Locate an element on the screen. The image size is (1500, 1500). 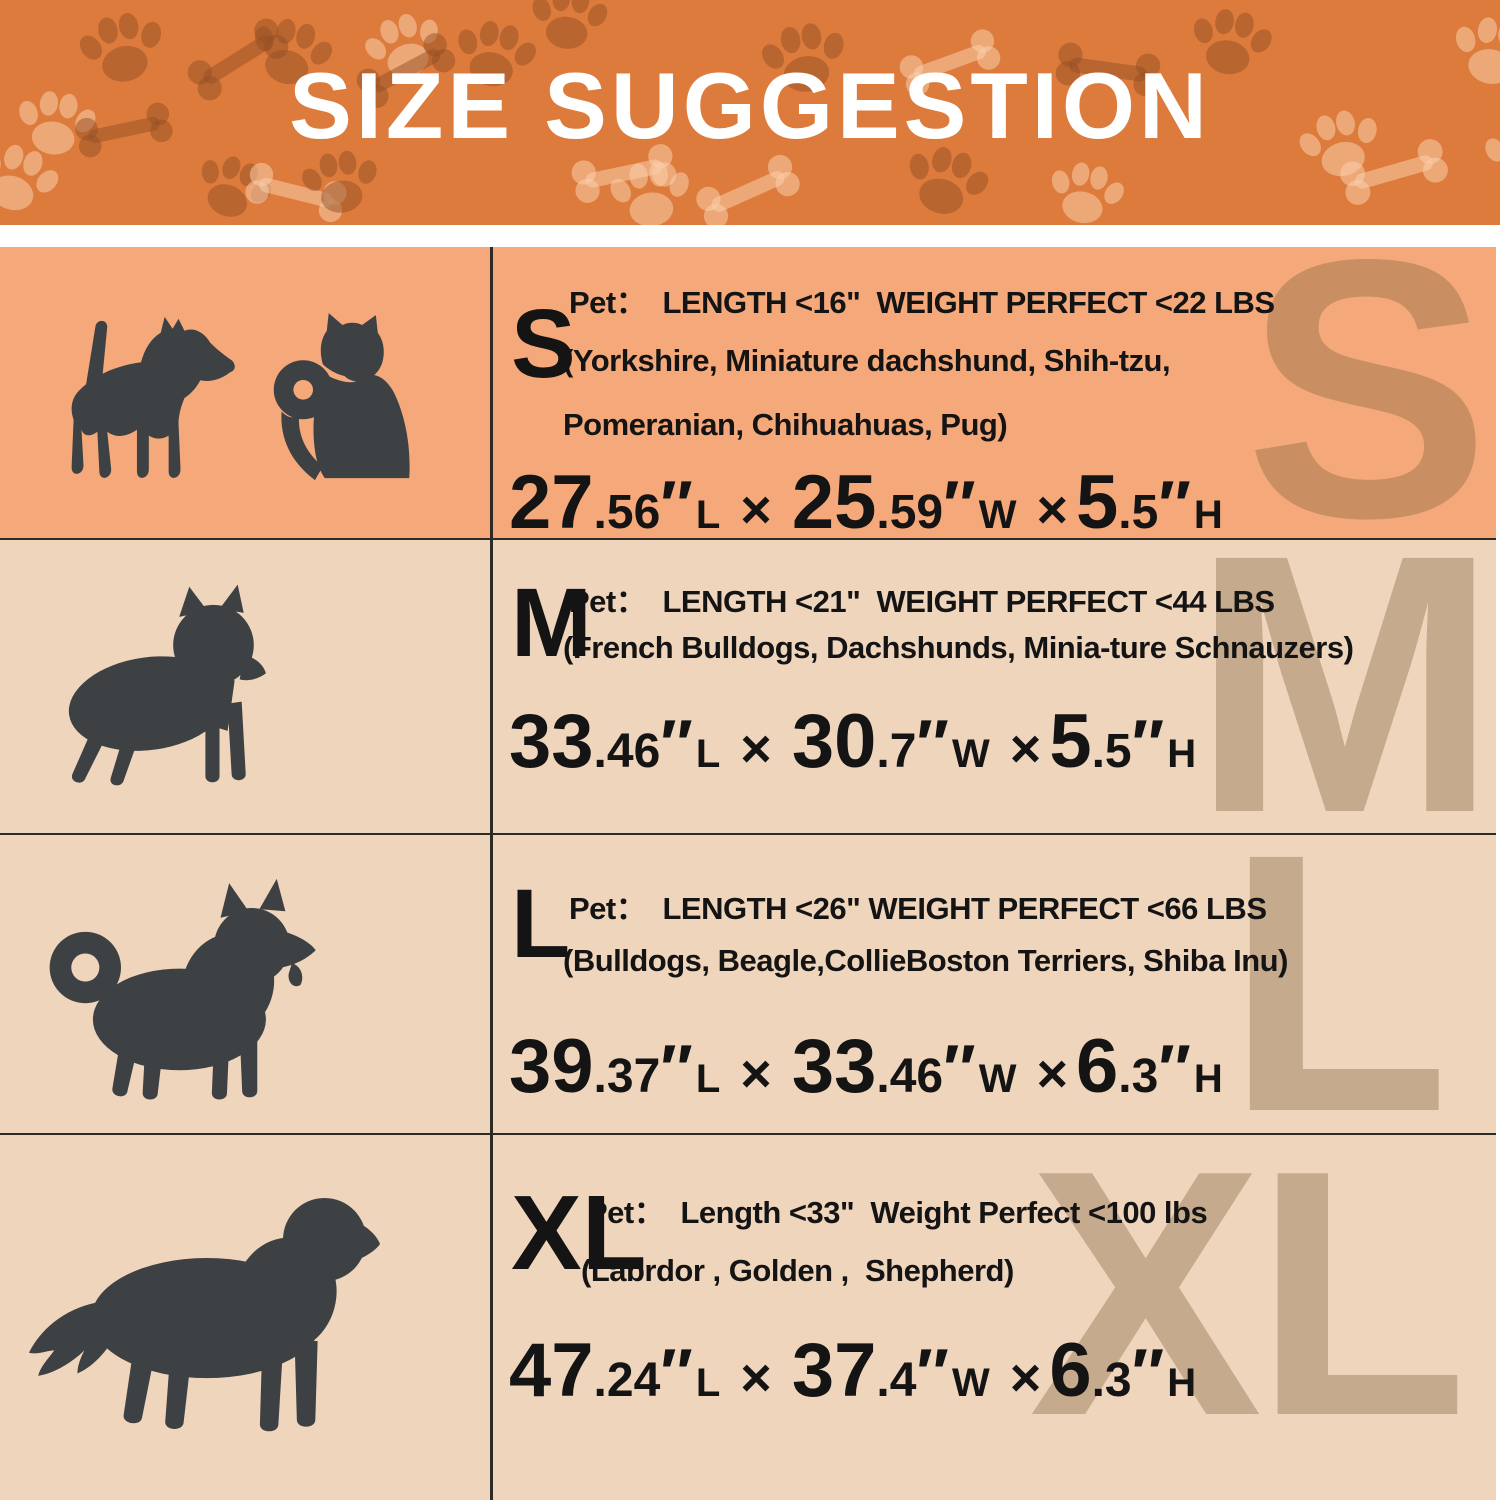
length-value: 47 is located at coordinates (551, 1370).